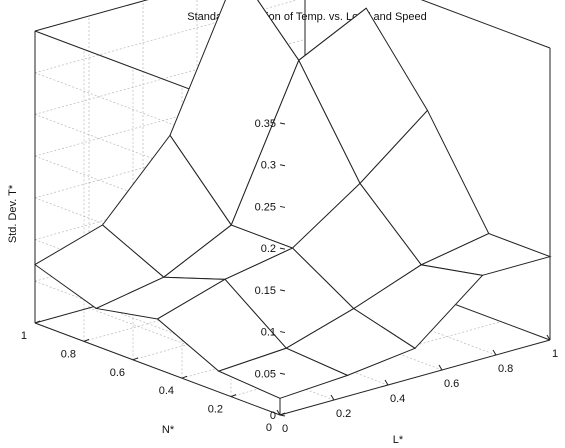 The height and width of the screenshot is (448, 565). What do you see at coordinates (451, 384) in the screenshot?
I see `x-tick-label: 0.6` at bounding box center [451, 384].